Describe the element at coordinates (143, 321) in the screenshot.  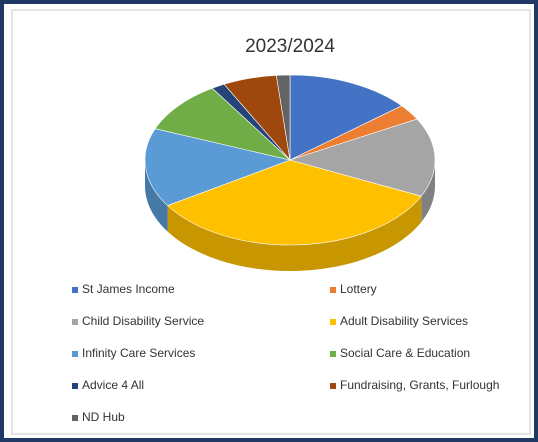
I see `legend-label: Child Disability Service` at that location.